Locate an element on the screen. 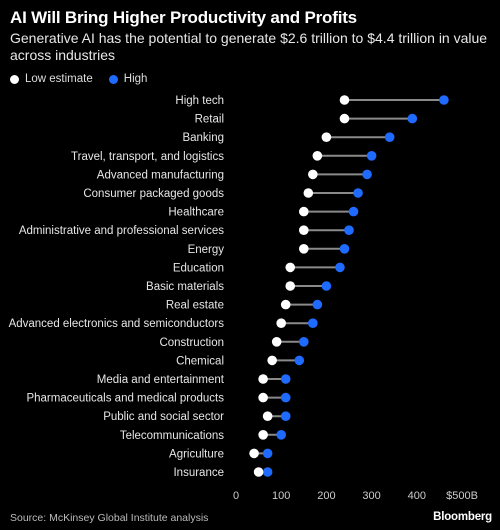  legend-label-low: Low estimate is located at coordinates (59, 79).